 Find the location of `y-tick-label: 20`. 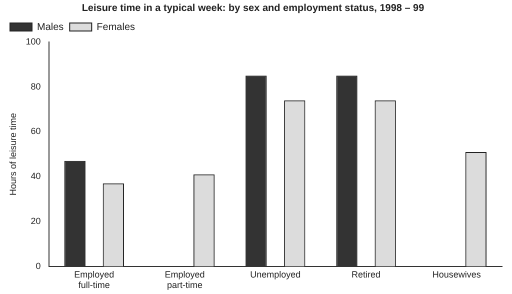

y-tick-label: 20 is located at coordinates (35, 221).